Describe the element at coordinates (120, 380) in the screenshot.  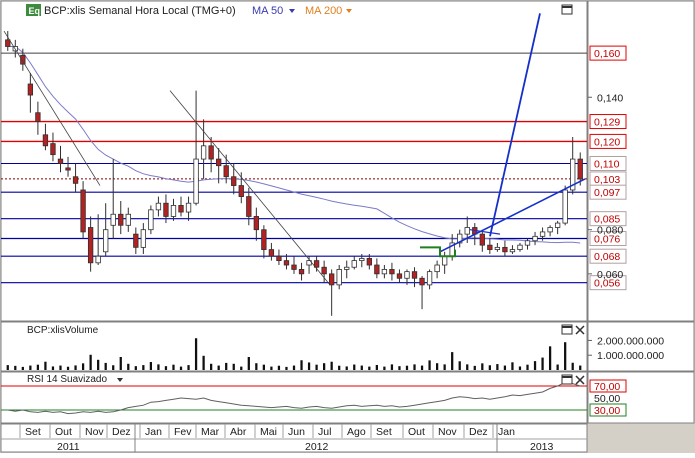
I see `rsi-dropdown-icon` at that location.